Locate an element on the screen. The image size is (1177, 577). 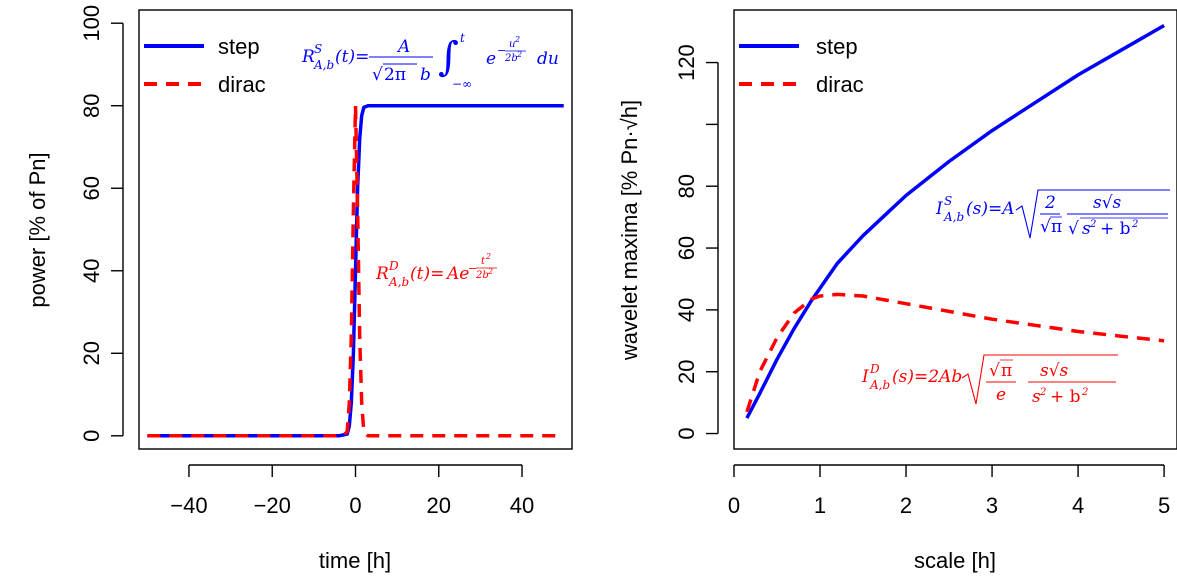
x-tick-label: 5 is located at coordinates (1164, 505).